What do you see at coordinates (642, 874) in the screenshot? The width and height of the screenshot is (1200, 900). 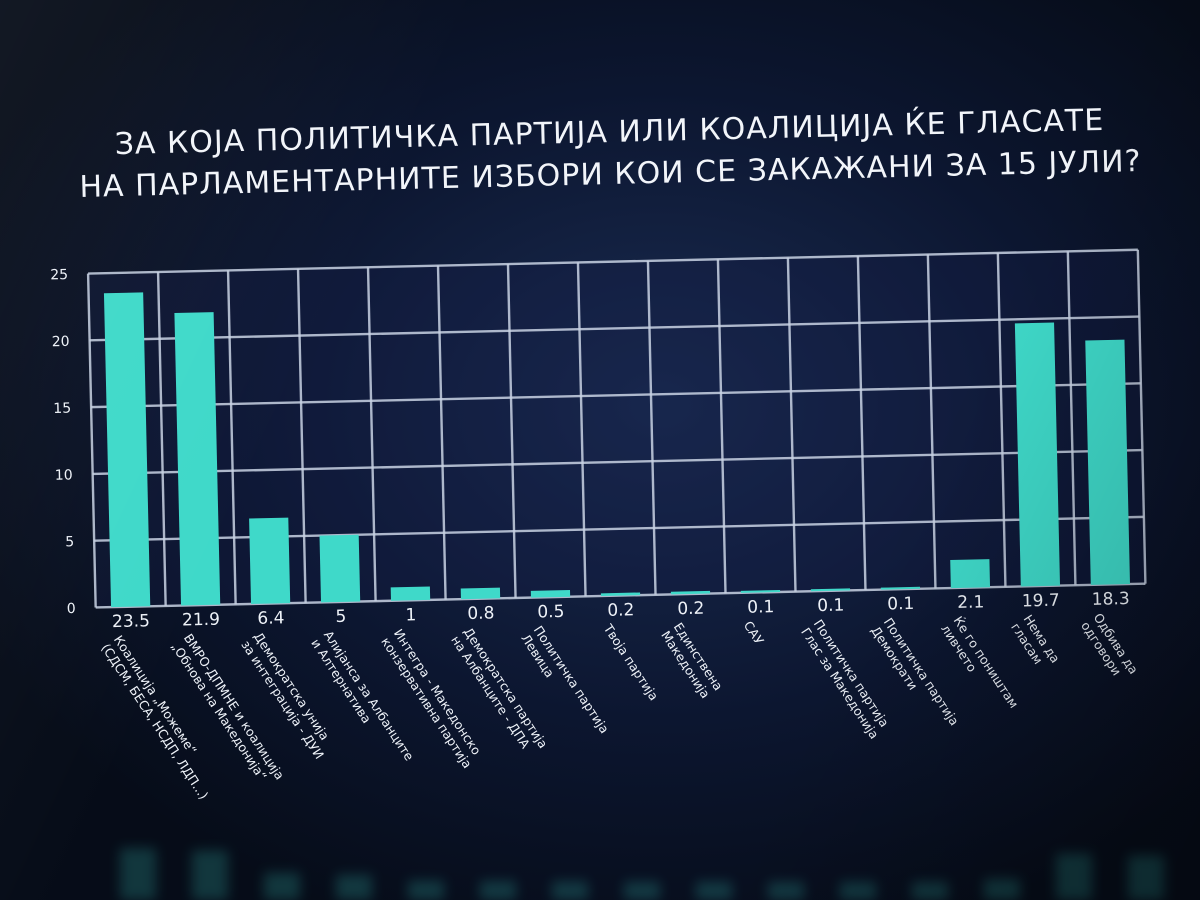 I see `screen-reflection` at bounding box center [642, 874].